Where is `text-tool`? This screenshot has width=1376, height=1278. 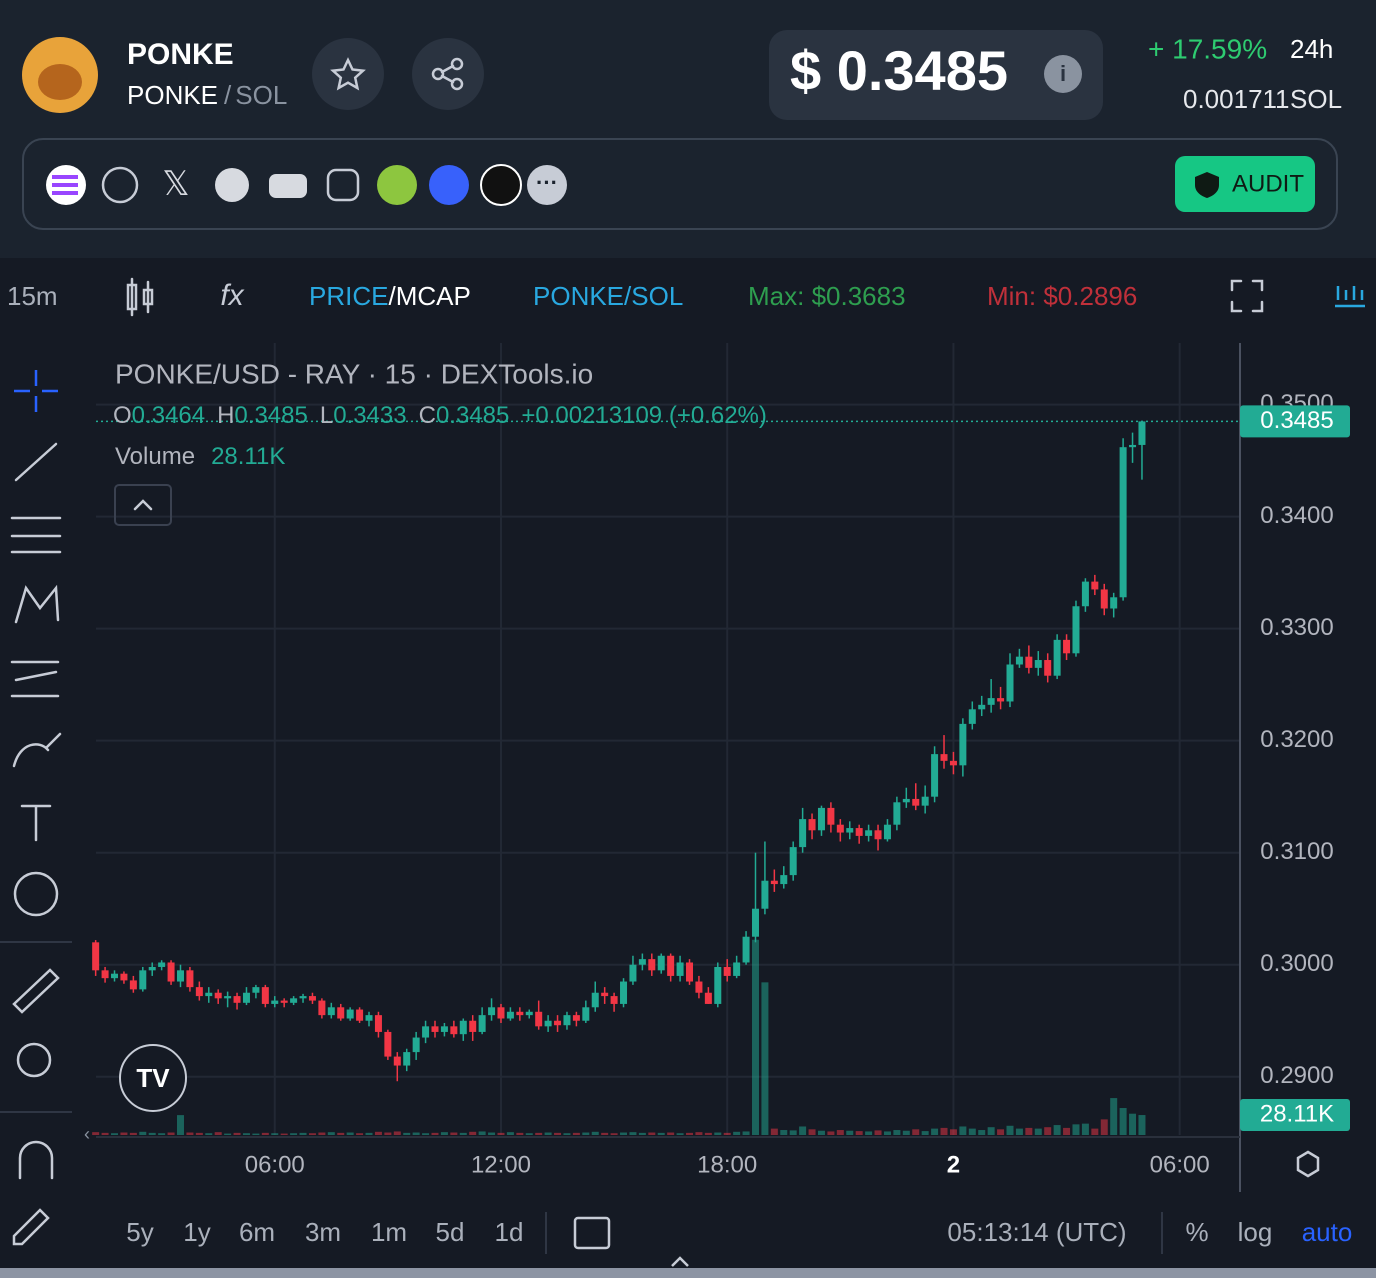 text-tool is located at coordinates (36, 823).